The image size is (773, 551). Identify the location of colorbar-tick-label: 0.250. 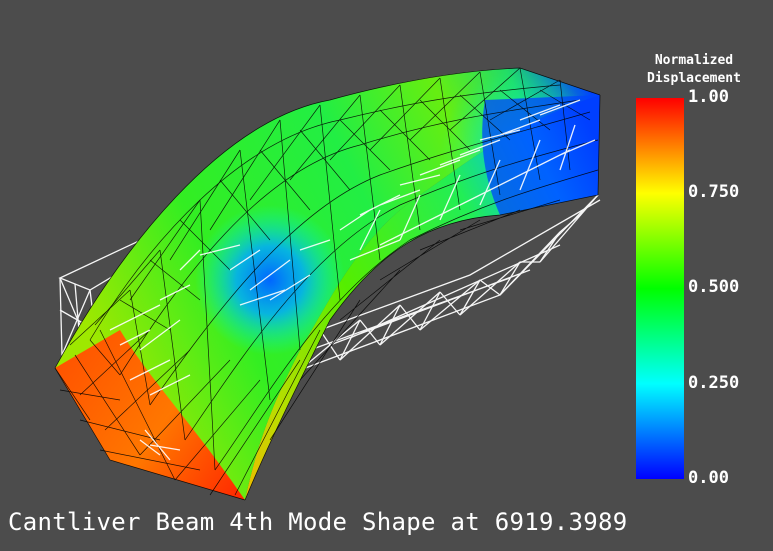
(714, 383).